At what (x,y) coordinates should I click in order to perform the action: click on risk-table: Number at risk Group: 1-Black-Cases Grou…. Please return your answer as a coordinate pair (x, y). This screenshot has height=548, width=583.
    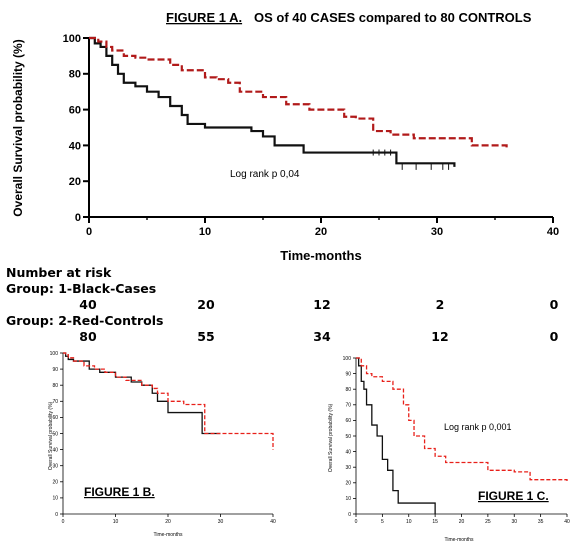
    Looking at the image, I should click on (282, 304).